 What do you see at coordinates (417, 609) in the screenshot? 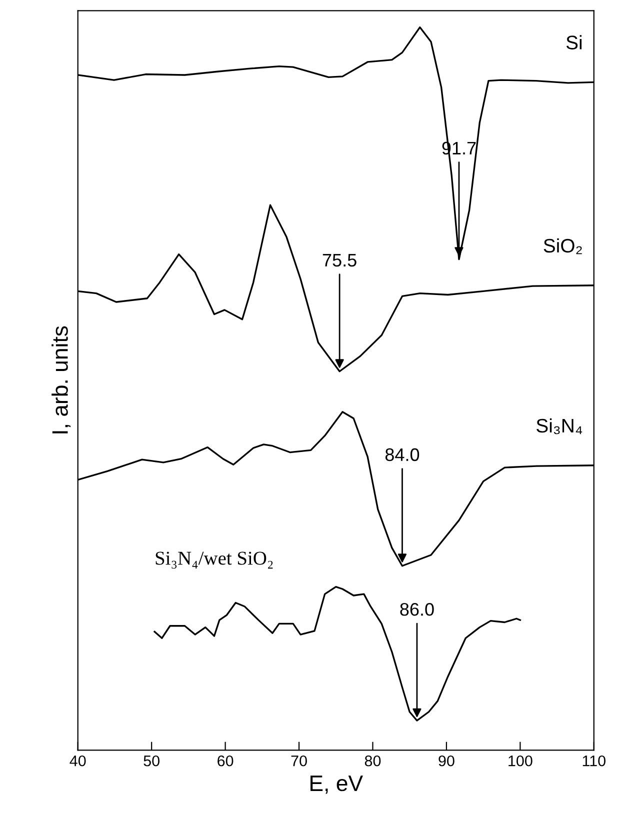
I see `annotation: 86.0` at bounding box center [417, 609].